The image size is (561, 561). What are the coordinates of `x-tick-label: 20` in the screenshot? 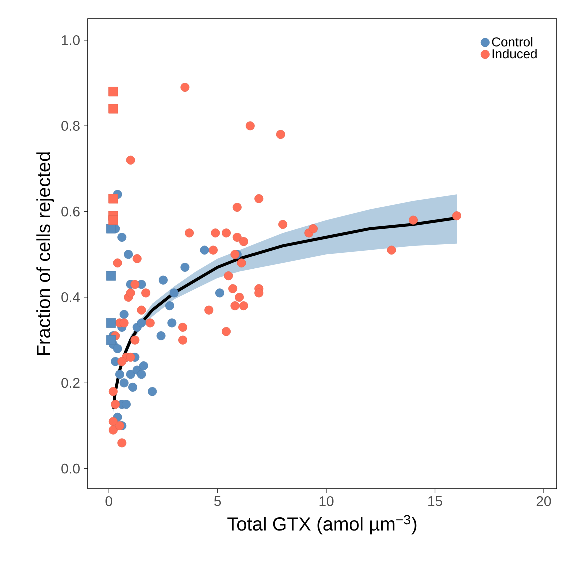 It's located at (544, 501).